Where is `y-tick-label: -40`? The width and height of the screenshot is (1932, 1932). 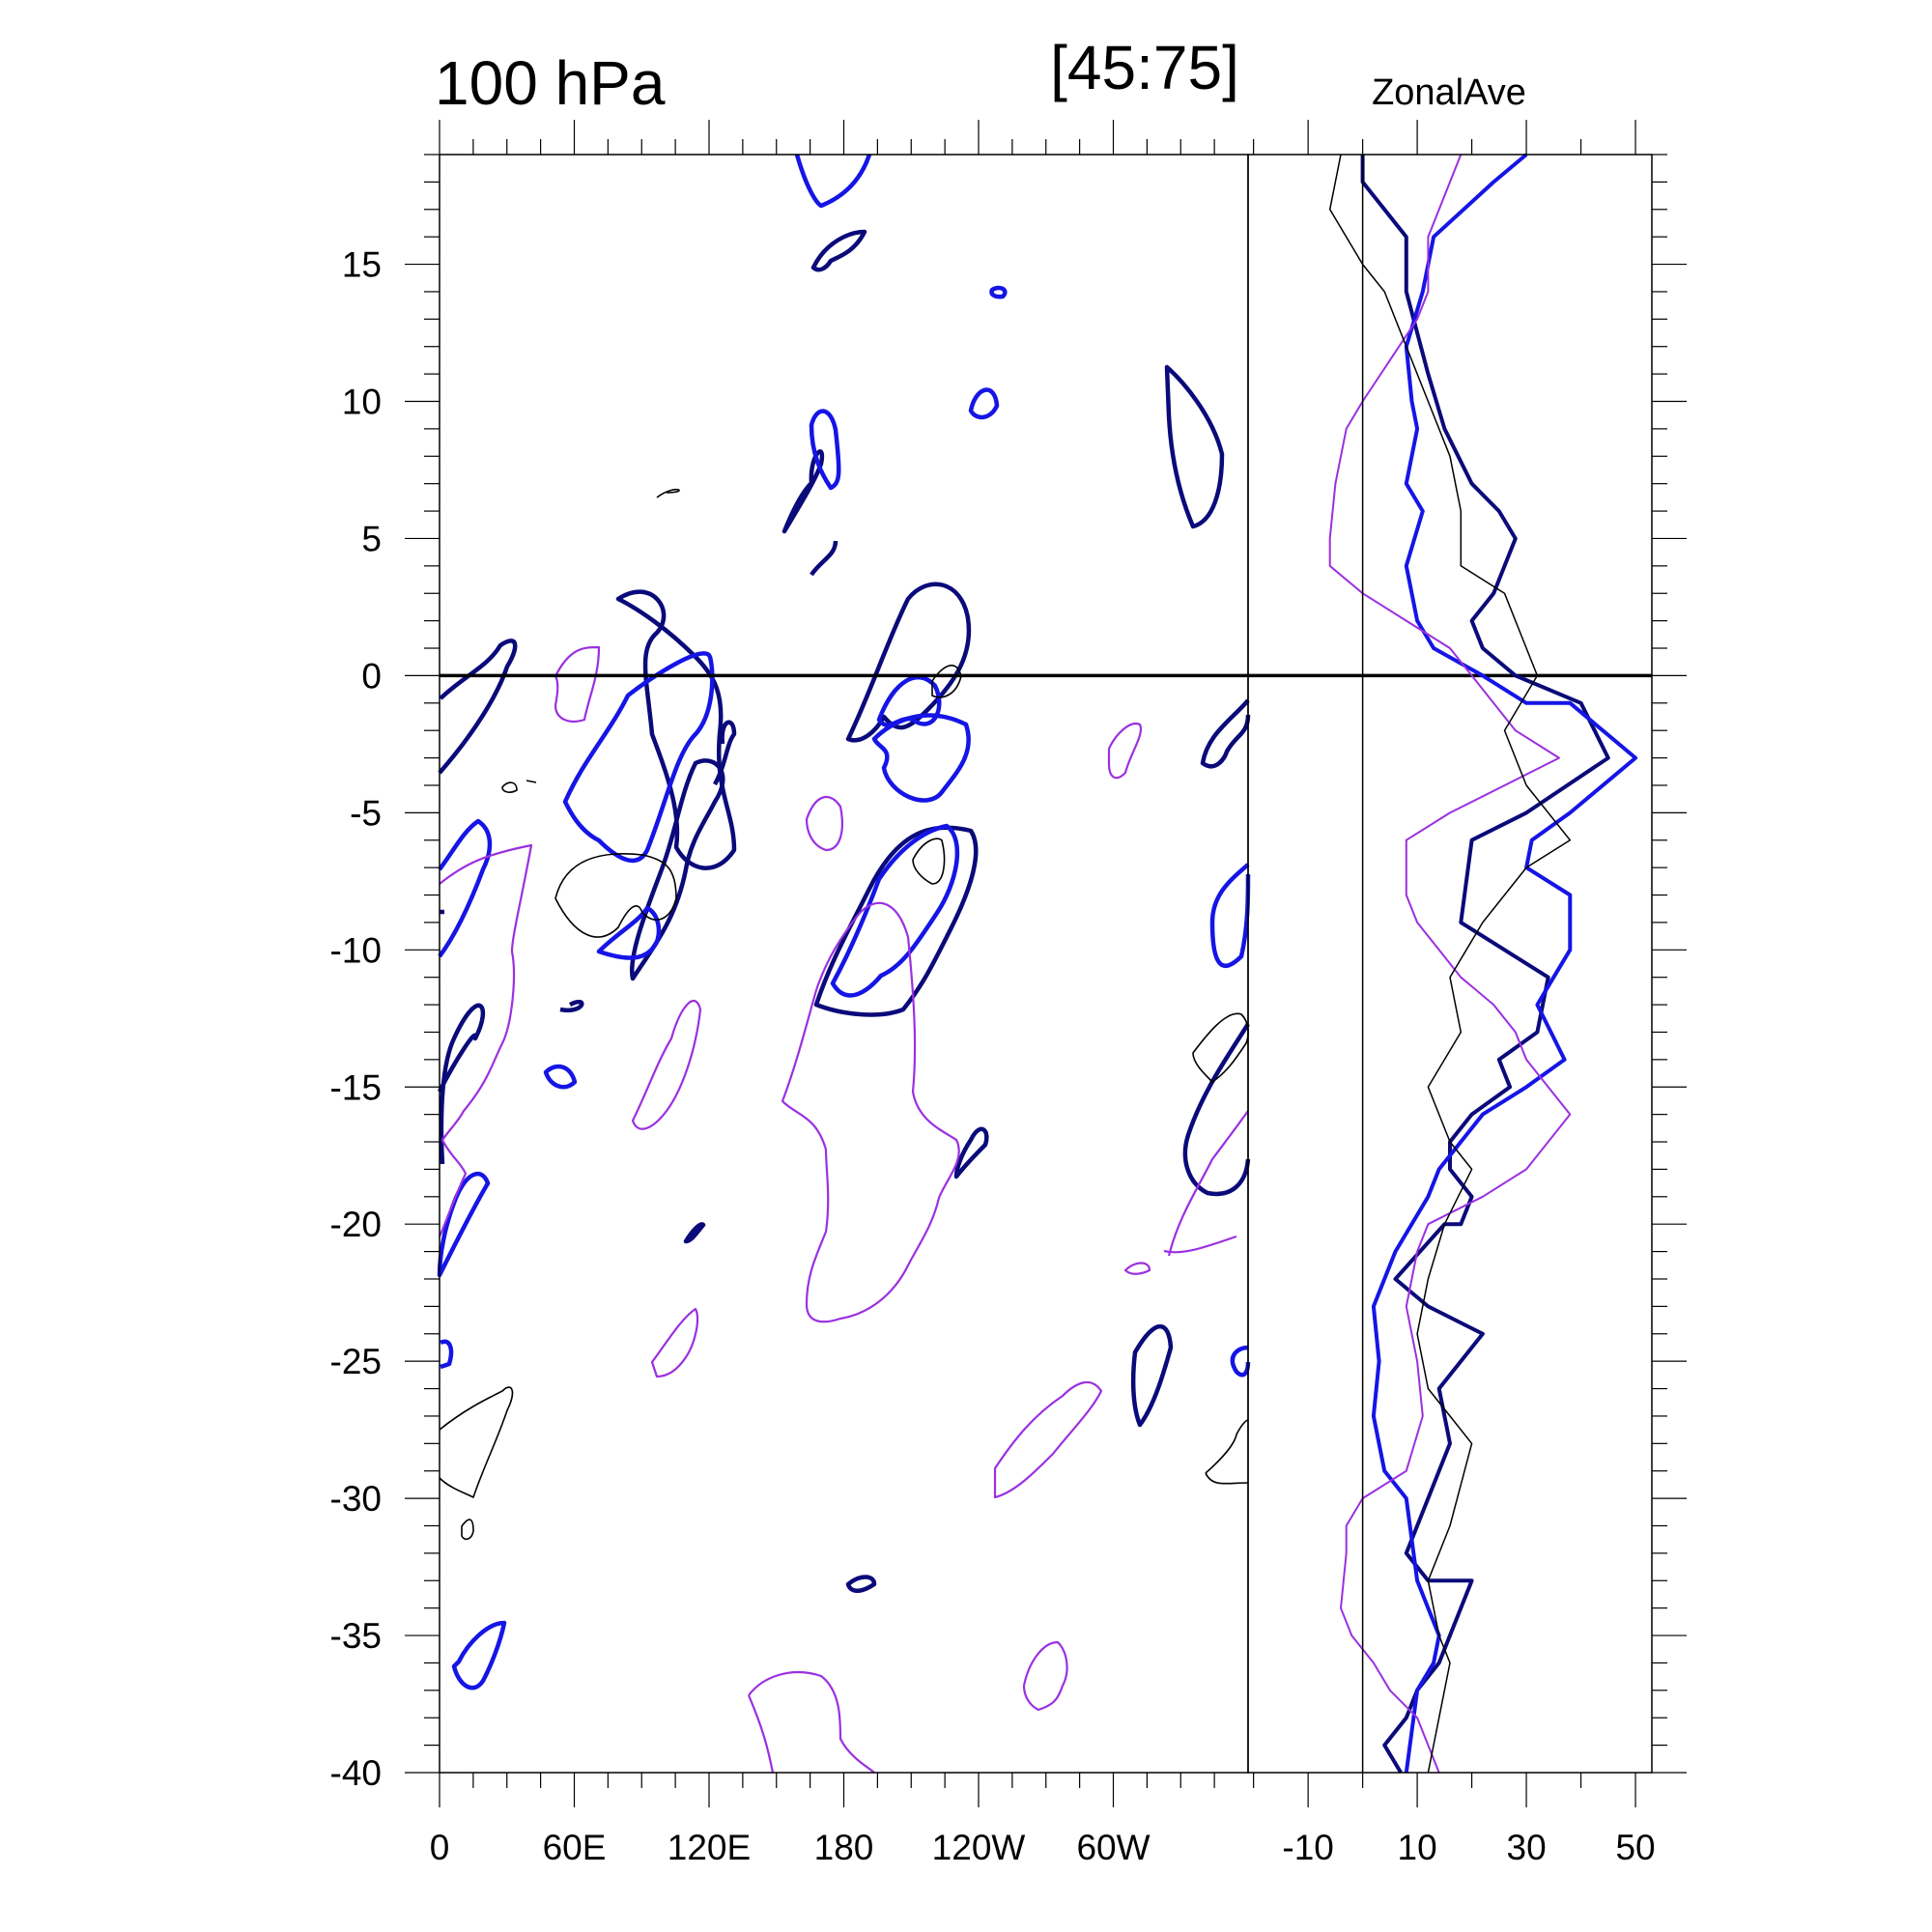 y-tick-label: -40 is located at coordinates (356, 1773).